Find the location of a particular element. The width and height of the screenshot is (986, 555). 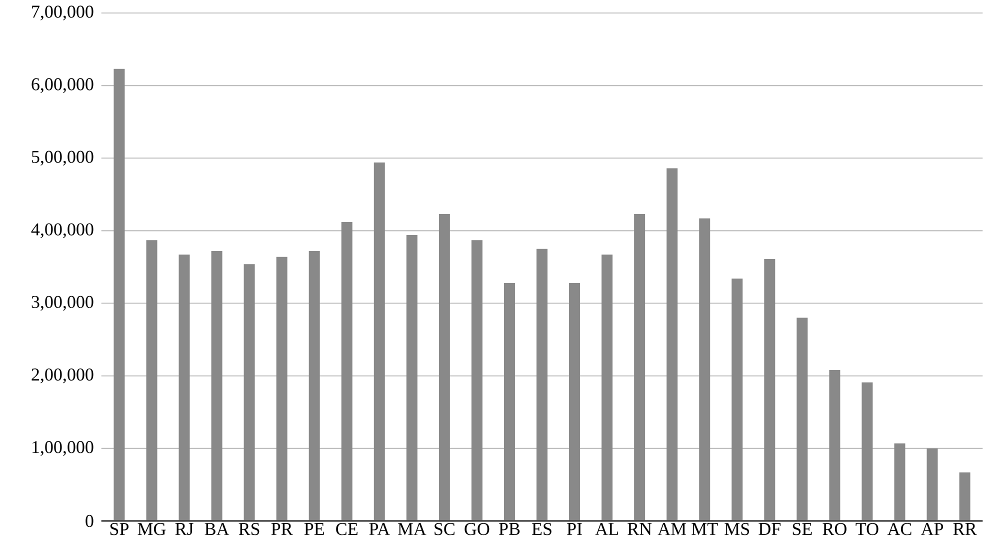

y-tick-label: 2,00,000 is located at coordinates (63, 376).